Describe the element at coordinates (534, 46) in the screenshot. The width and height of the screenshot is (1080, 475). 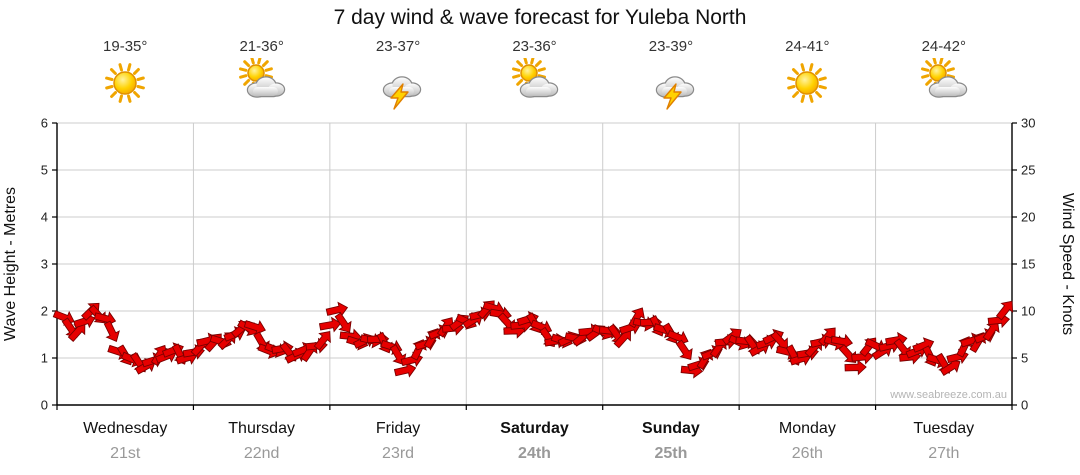
I see `temp-range: 23-36°` at that location.